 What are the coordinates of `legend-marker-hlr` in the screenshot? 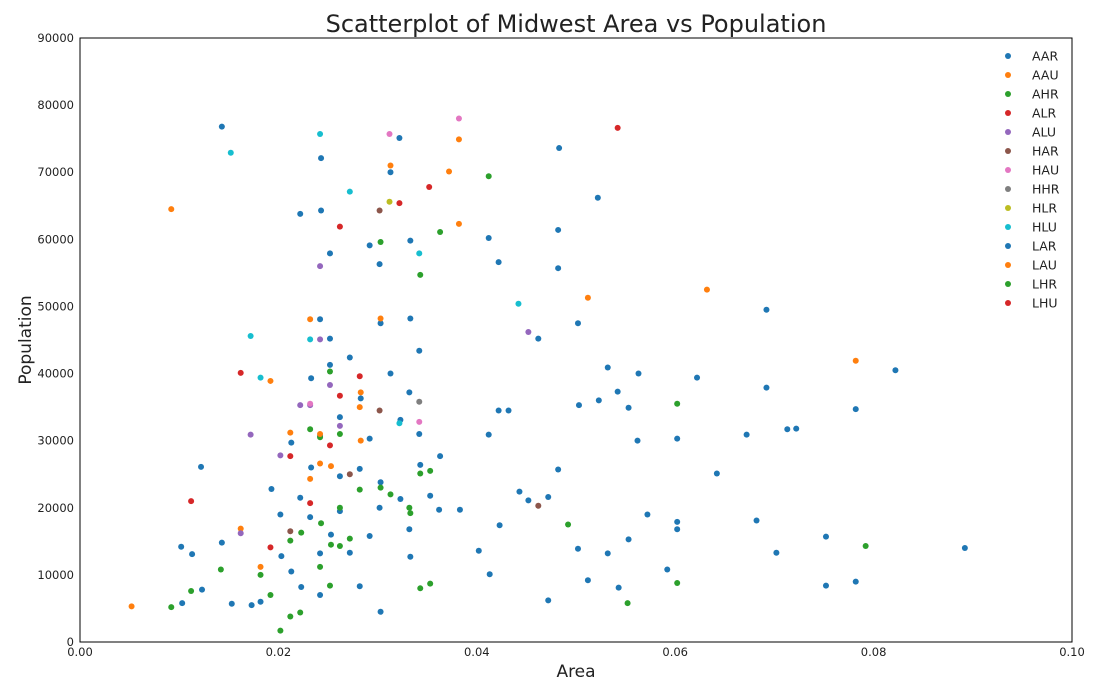 It's located at (1008, 208).